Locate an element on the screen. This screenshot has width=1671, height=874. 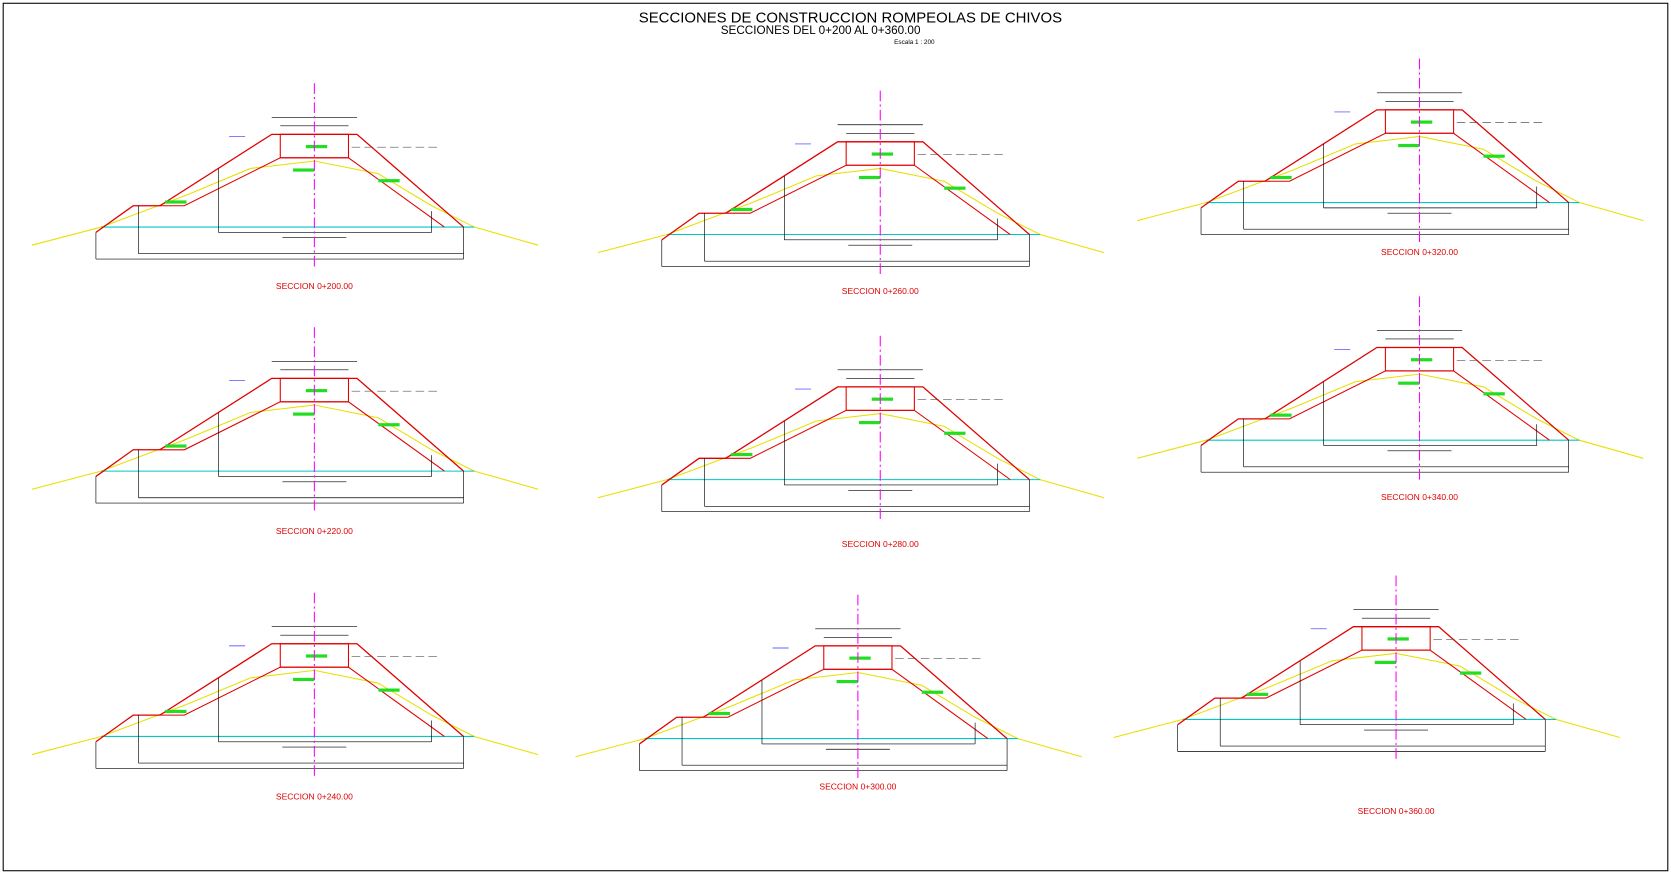
section-label: SECCION 0+320.00 is located at coordinates (1419, 252).